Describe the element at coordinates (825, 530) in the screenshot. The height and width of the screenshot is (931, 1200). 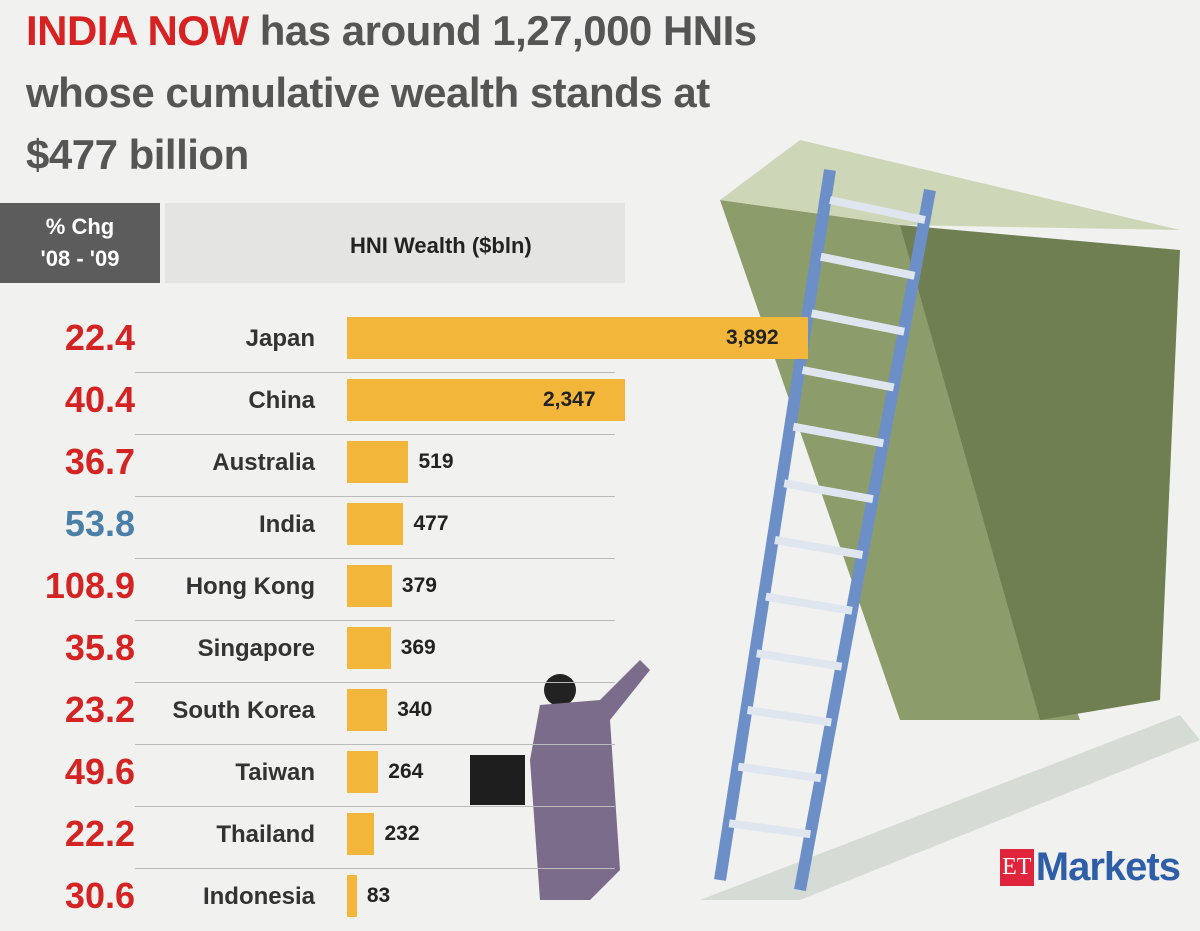
I see `ladder` at that location.